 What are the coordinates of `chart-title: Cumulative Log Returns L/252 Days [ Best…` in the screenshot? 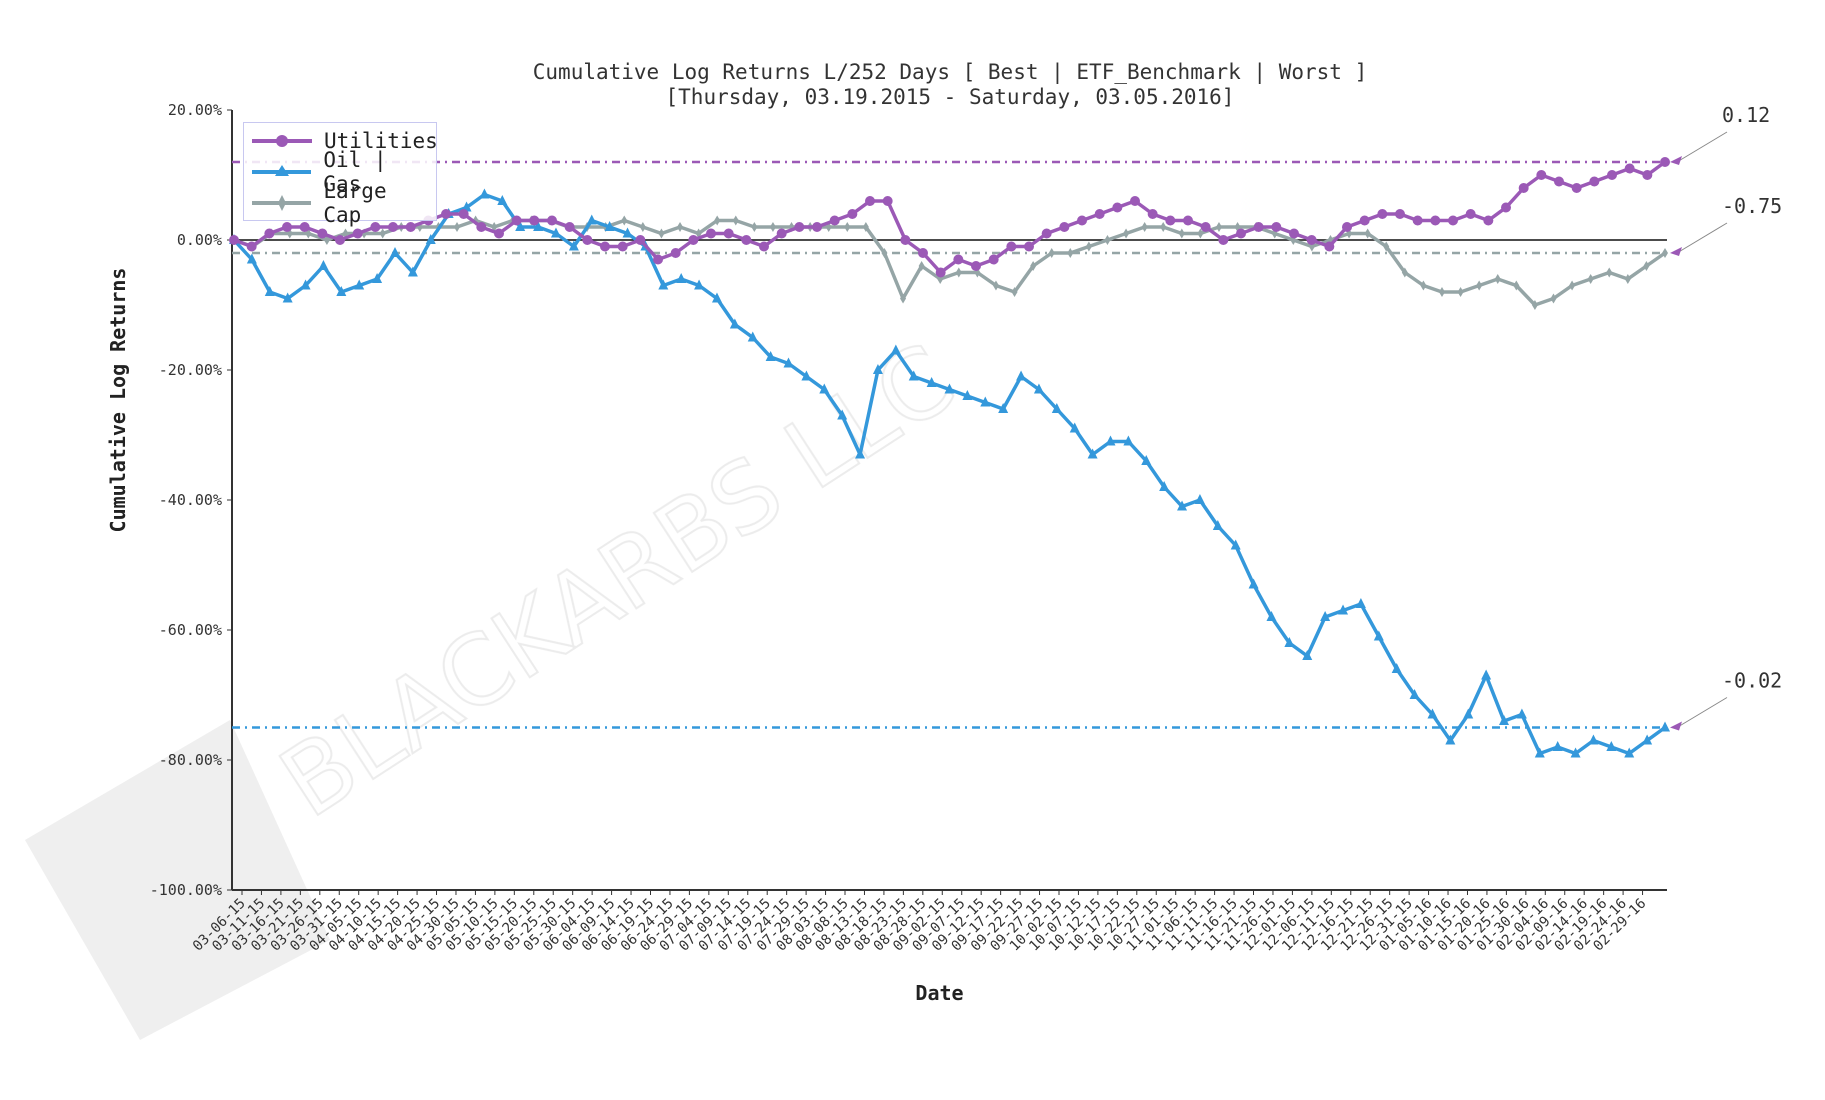 It's located at (950, 72).